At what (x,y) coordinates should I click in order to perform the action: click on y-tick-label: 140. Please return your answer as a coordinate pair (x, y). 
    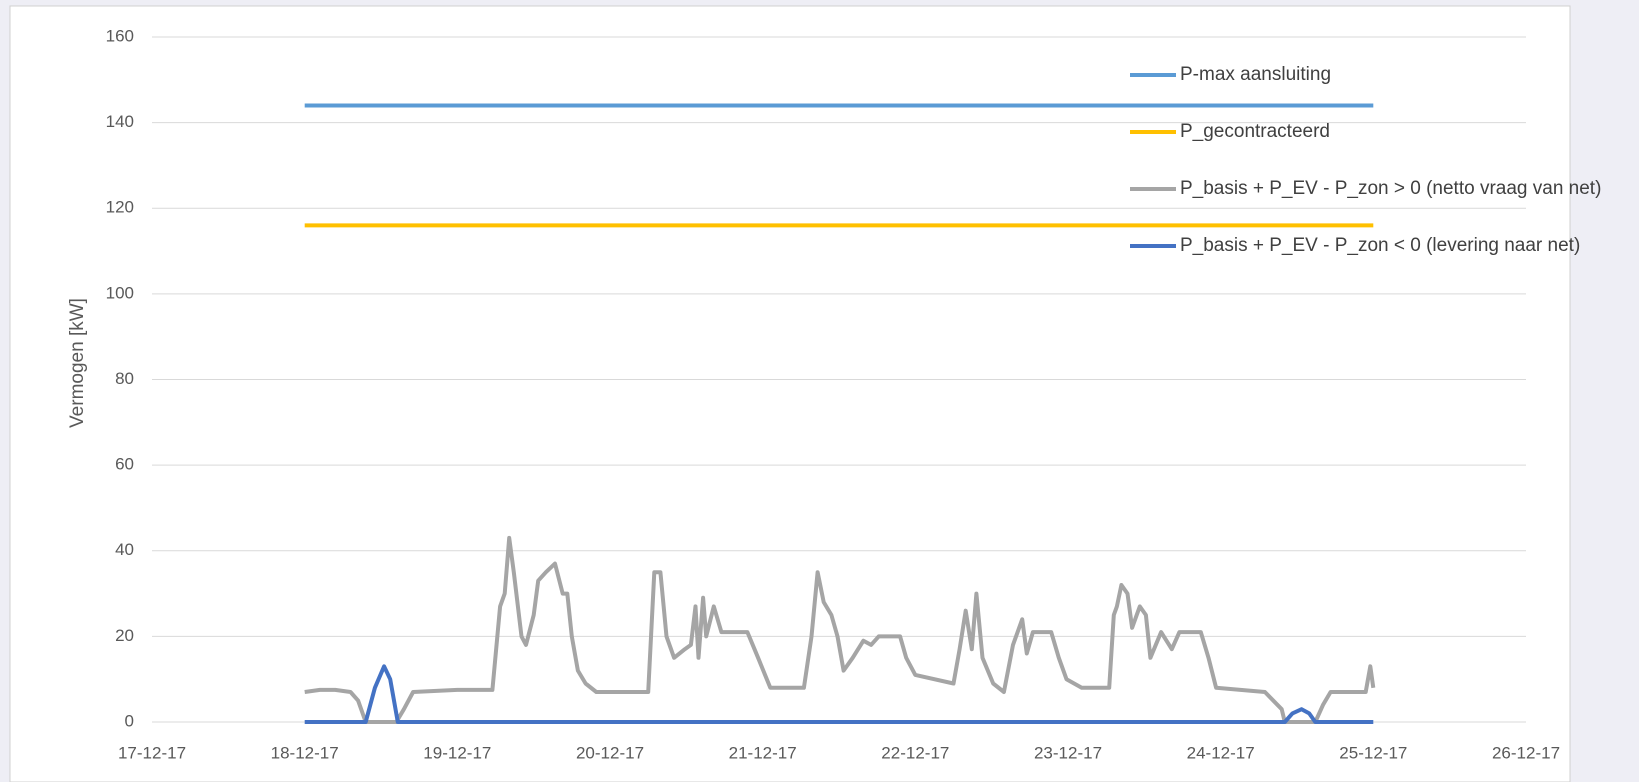
    Looking at the image, I should click on (120, 121).